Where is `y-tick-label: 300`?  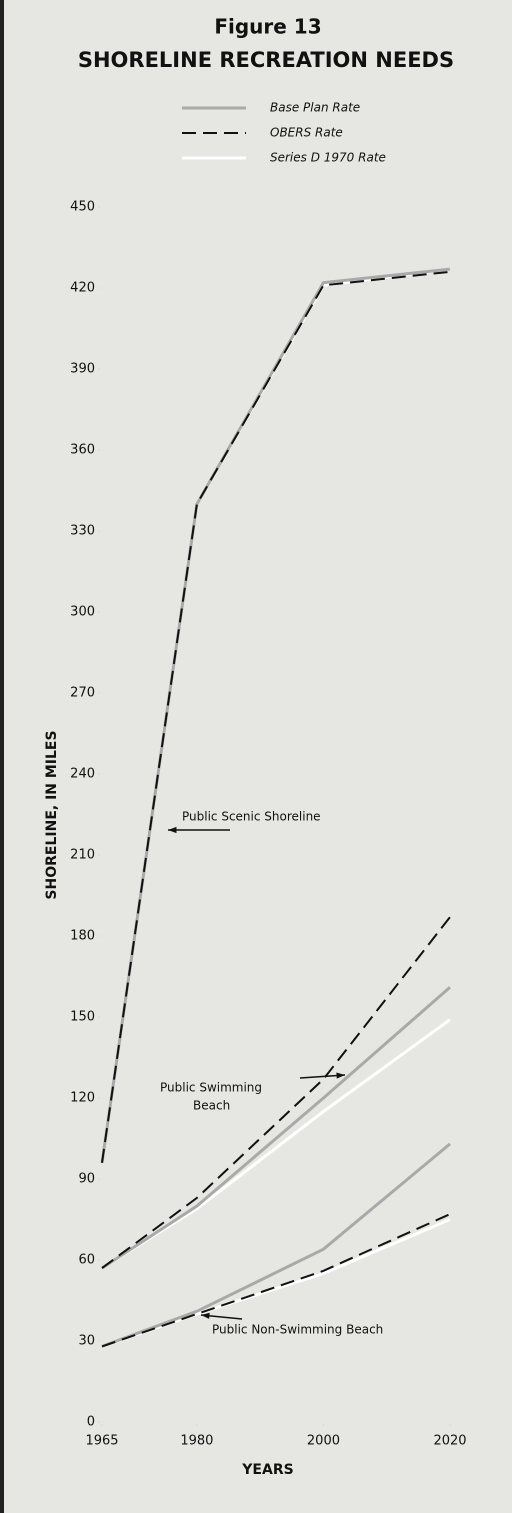
y-tick-label: 300 is located at coordinates (82, 612).